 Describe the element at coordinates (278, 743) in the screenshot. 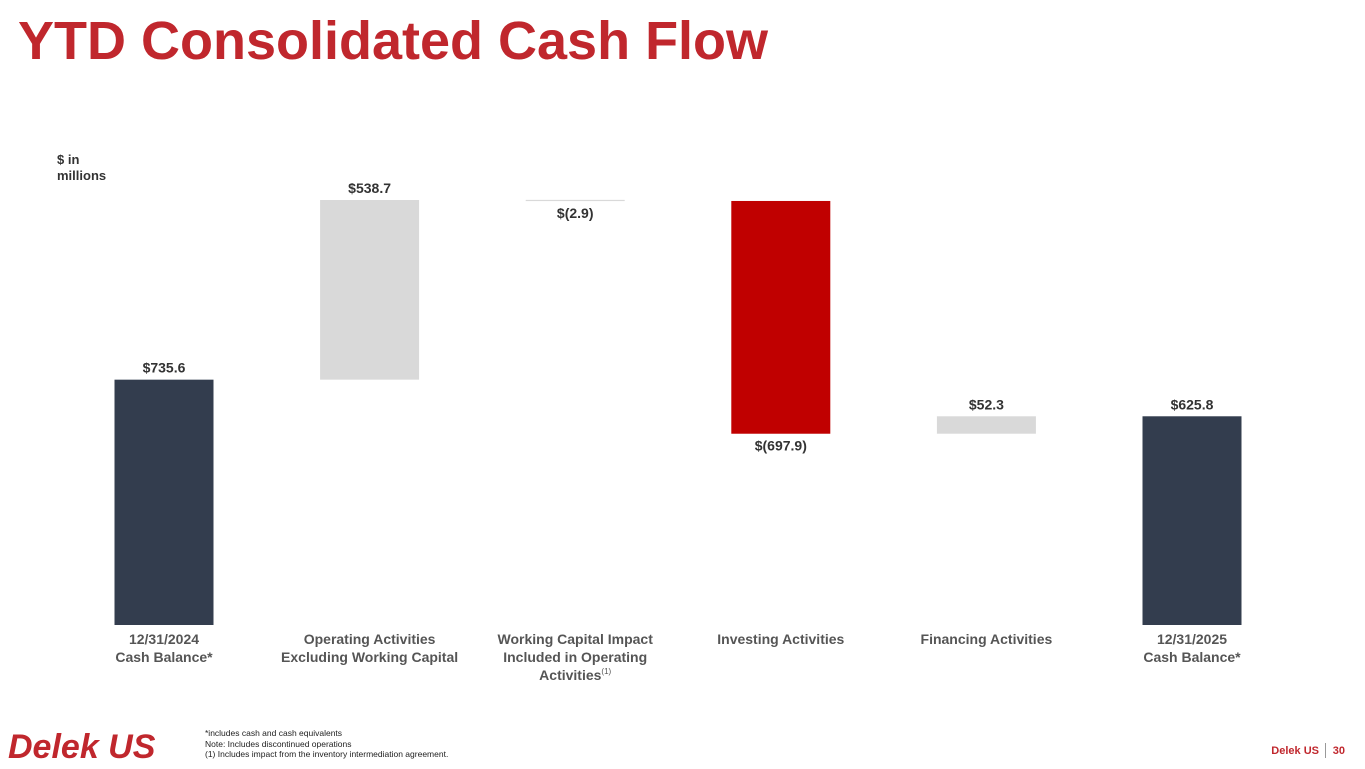

I see `footnote-2: Note: Includes discontinued operations` at that location.